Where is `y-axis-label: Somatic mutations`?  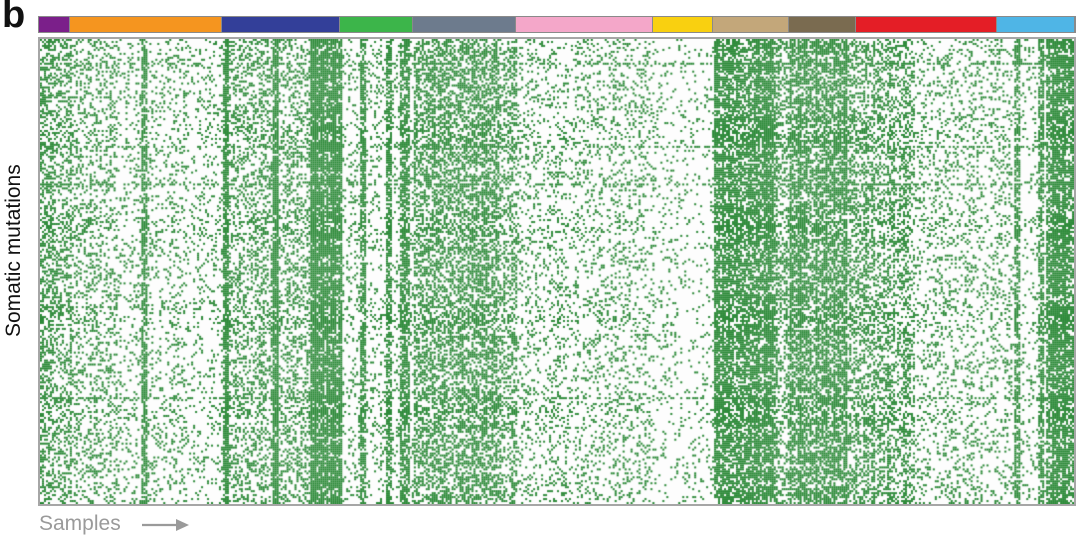
y-axis-label: Somatic mutations is located at coordinates (13, 250).